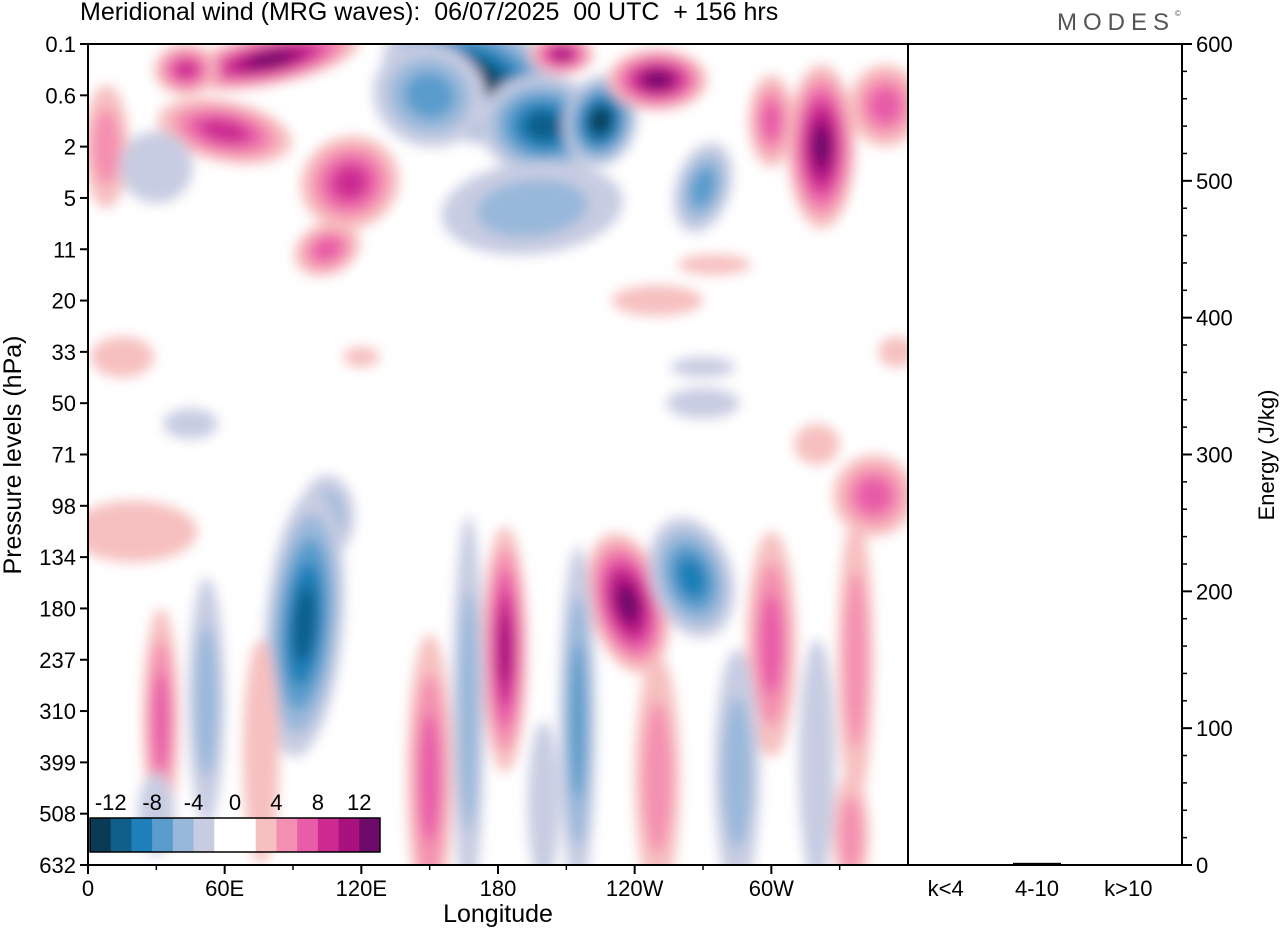 The height and width of the screenshot is (930, 1280). What do you see at coordinates (235, 802) in the screenshot?
I see `colorbar-label: 0` at bounding box center [235, 802].